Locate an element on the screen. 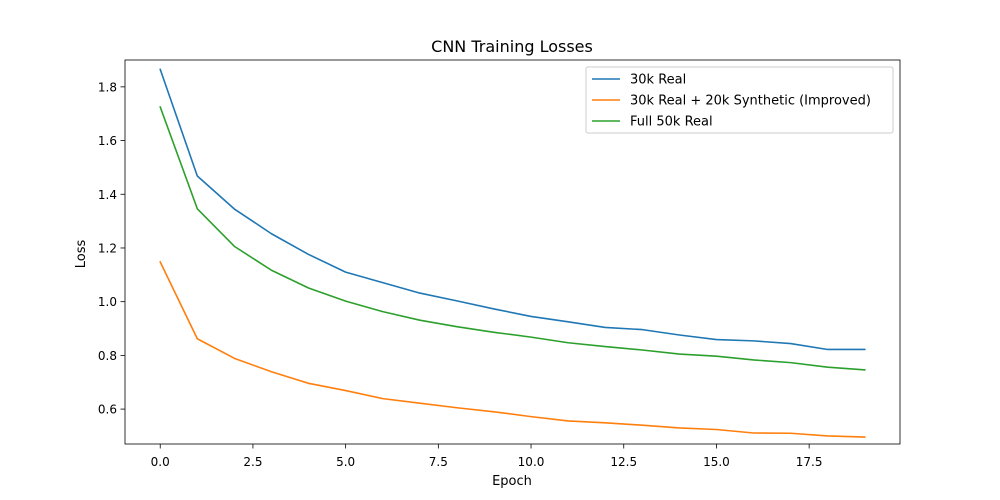 This screenshot has height=500, width=1000. y-tick-label: 1.8 is located at coordinates (107, 87).